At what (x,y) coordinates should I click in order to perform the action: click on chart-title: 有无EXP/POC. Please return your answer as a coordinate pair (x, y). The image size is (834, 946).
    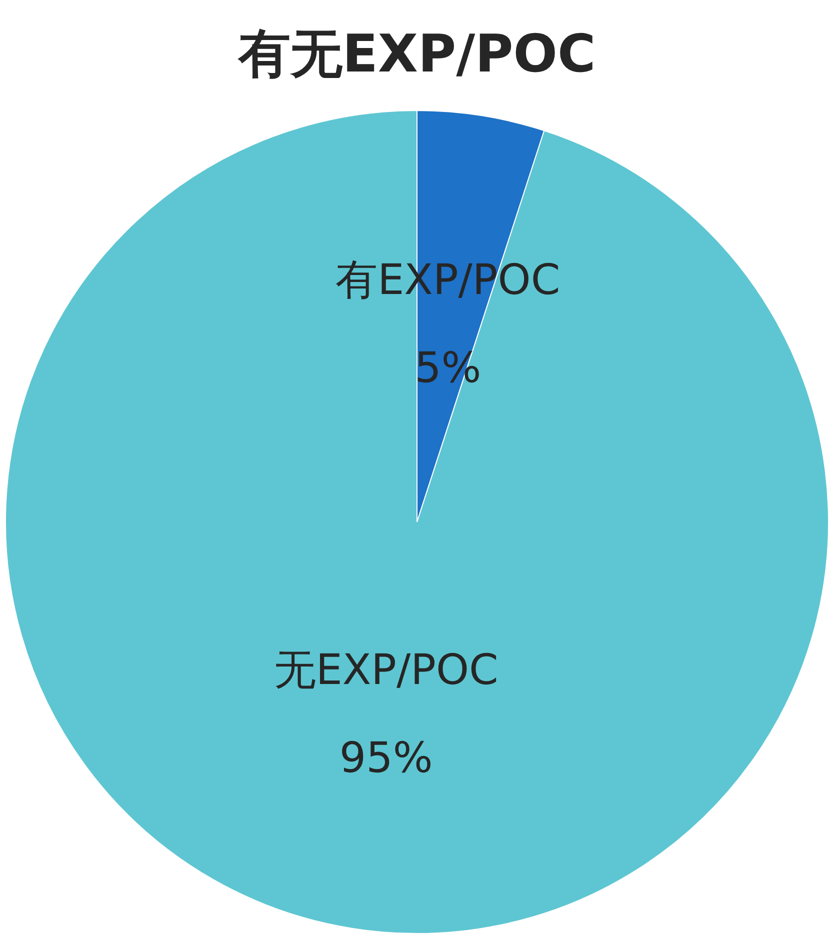
    Looking at the image, I should click on (416, 54).